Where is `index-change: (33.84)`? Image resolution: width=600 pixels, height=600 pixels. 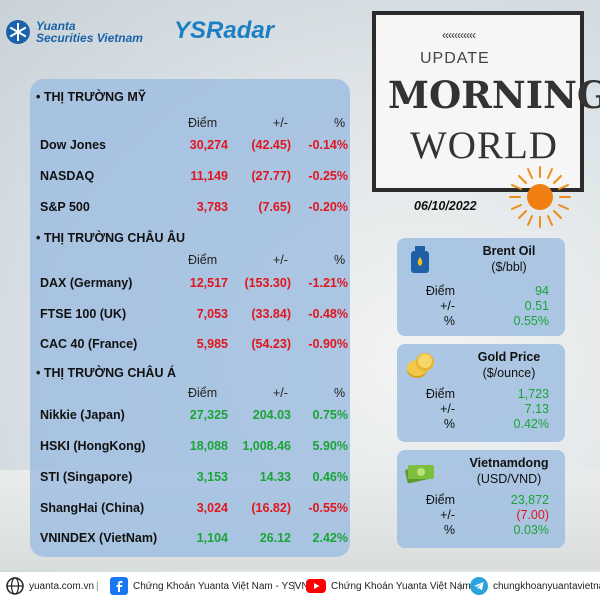
index-change: (33.84) is located at coordinates (271, 314).